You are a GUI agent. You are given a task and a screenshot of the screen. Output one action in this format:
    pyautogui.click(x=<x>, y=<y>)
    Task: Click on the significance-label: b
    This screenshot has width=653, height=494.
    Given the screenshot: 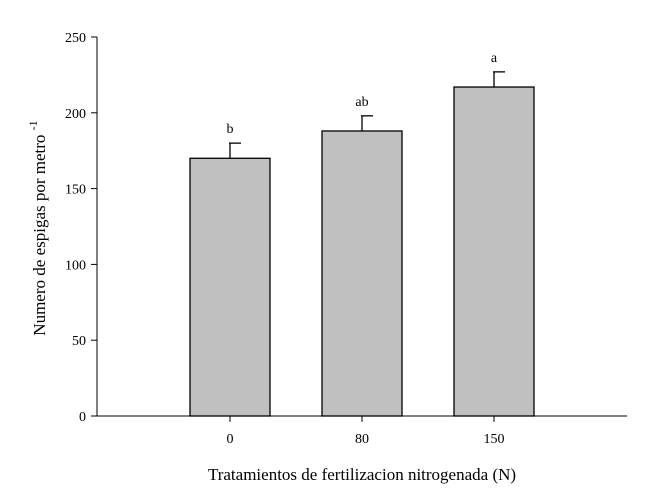 What is the action you would take?
    pyautogui.click(x=230, y=129)
    